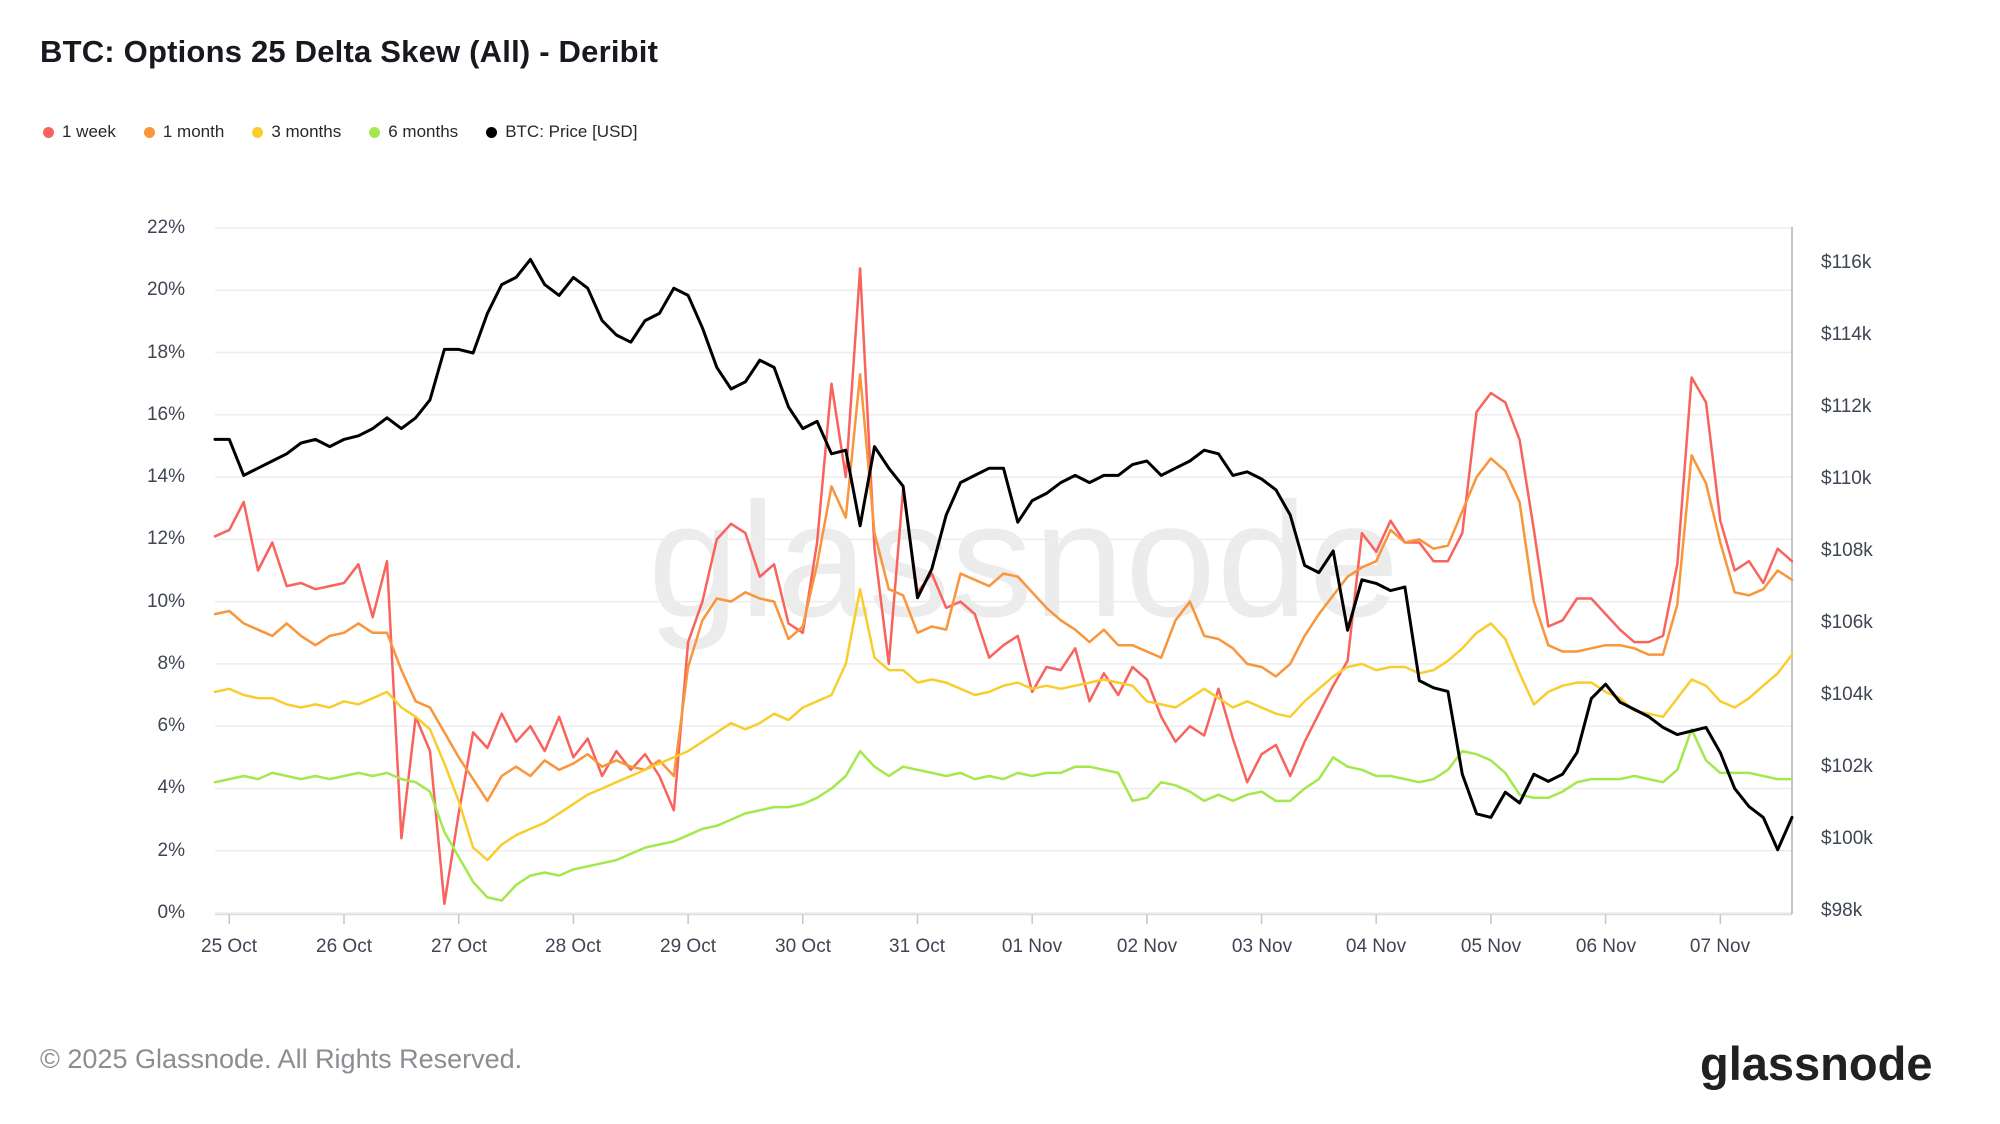  What do you see at coordinates (423, 131) in the screenshot?
I see `legend-label: 6 months` at bounding box center [423, 131].